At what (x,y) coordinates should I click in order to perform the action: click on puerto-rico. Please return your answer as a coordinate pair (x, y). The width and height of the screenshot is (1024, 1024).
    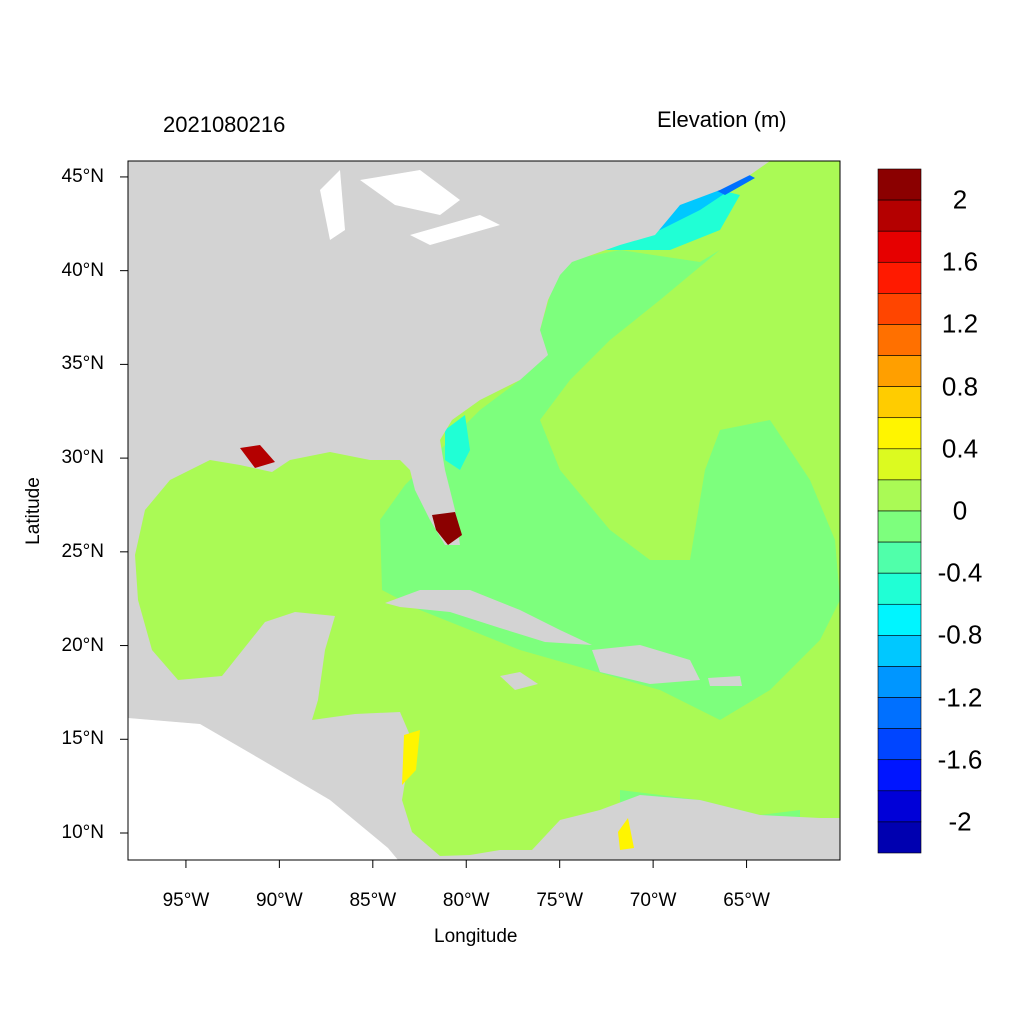
    Looking at the image, I should click on (725, 681).